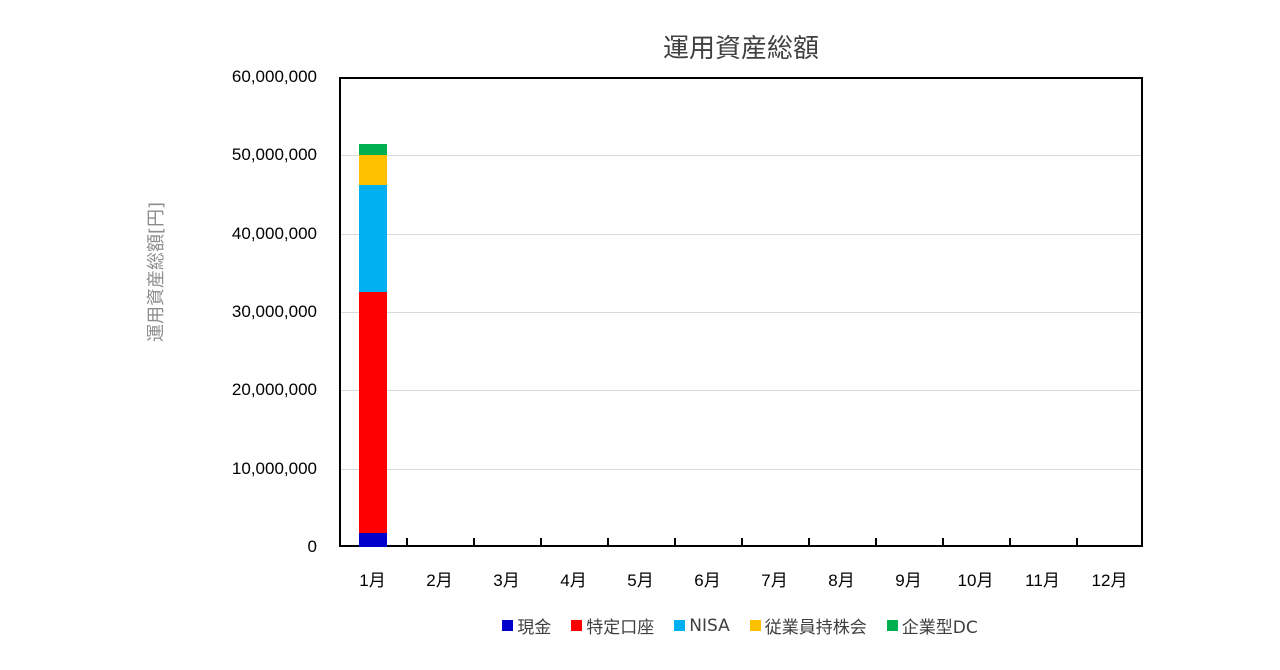 This screenshot has height=670, width=1280. Describe the element at coordinates (815, 628) in the screenshot. I see `legend-label: 従業員持株会` at that location.